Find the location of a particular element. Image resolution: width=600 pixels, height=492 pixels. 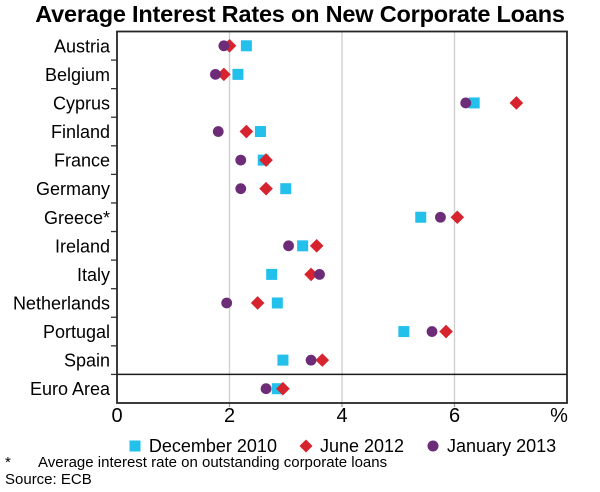

x-axis-unit-label: % is located at coordinates (559, 416).